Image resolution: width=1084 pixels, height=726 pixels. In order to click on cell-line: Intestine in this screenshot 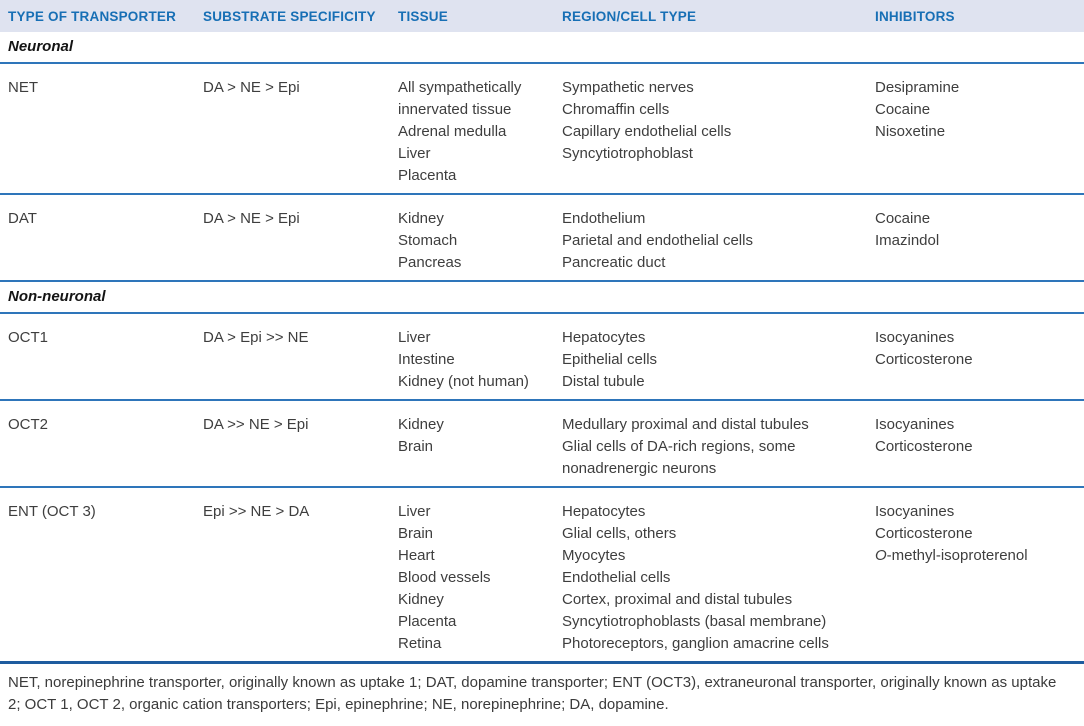, I will do `click(426, 359)`.